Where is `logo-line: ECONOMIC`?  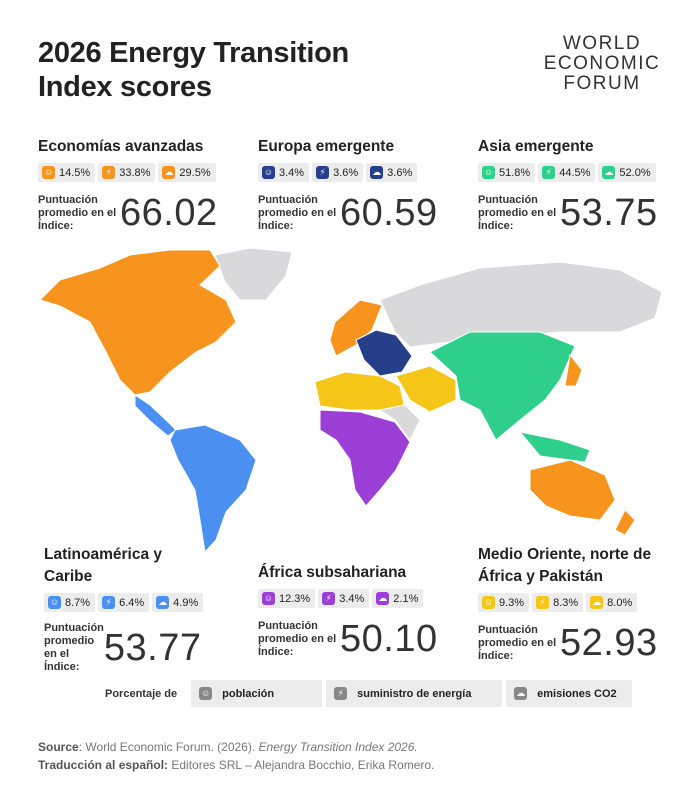 logo-line: ECONOMIC is located at coordinates (602, 63).